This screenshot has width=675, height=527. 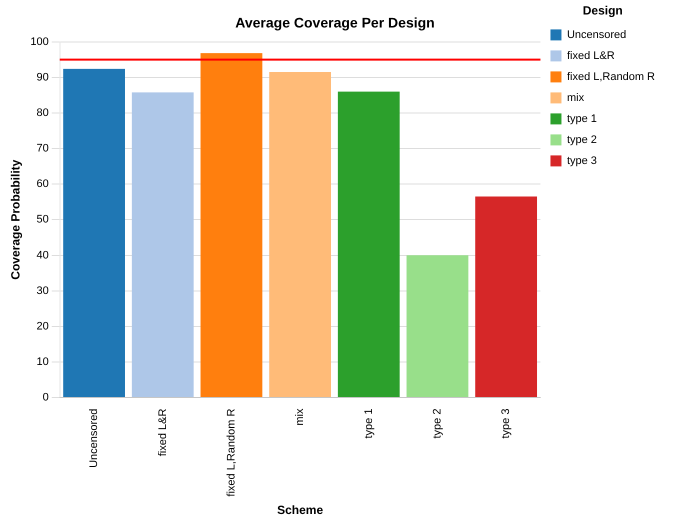 I want to click on y-tick-label: 10, so click(x=42, y=362).